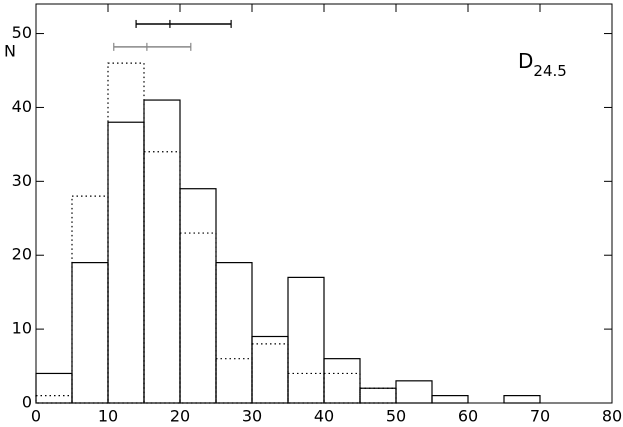 This screenshot has height=427, width=623. Describe the element at coordinates (22, 254) in the screenshot. I see `y-tick-label: 20` at that location.